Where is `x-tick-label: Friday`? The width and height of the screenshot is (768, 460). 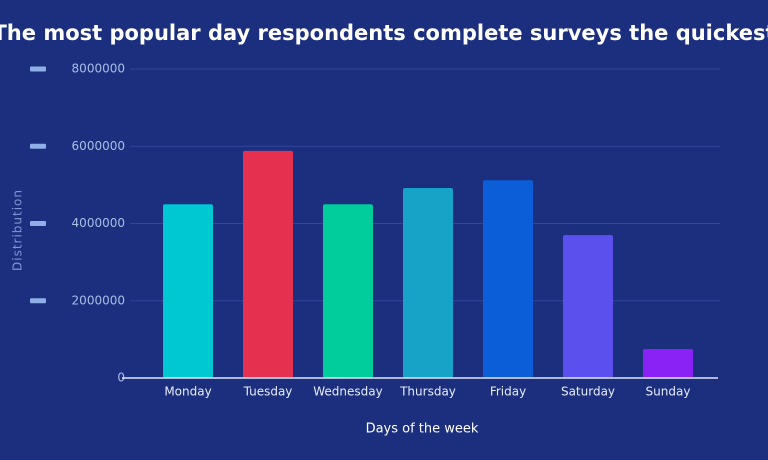
x-tick-label: Friday is located at coordinates (508, 392).